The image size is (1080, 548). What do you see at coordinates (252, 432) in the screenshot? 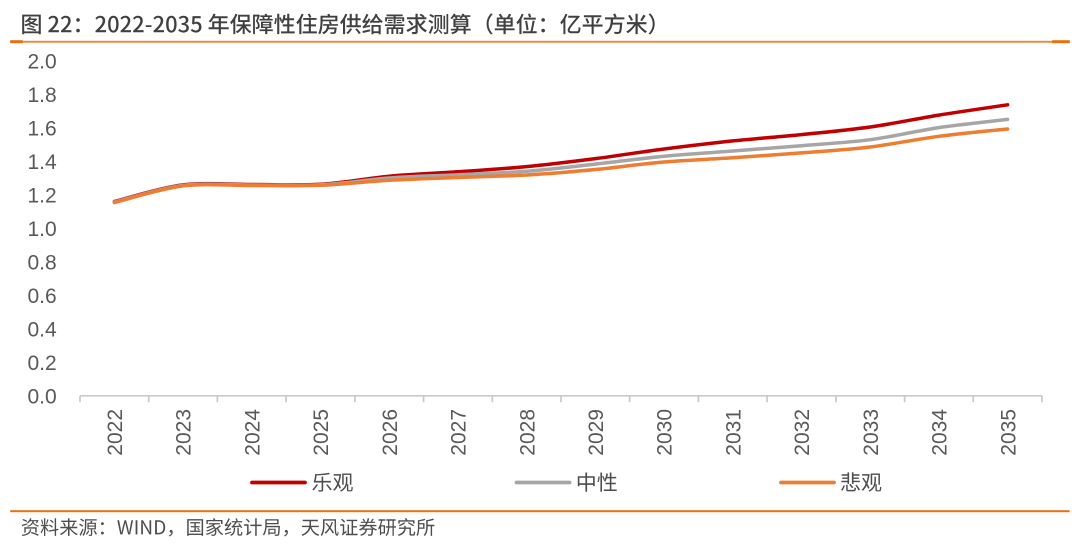
I see `svg-text: 2024` at bounding box center [252, 432].